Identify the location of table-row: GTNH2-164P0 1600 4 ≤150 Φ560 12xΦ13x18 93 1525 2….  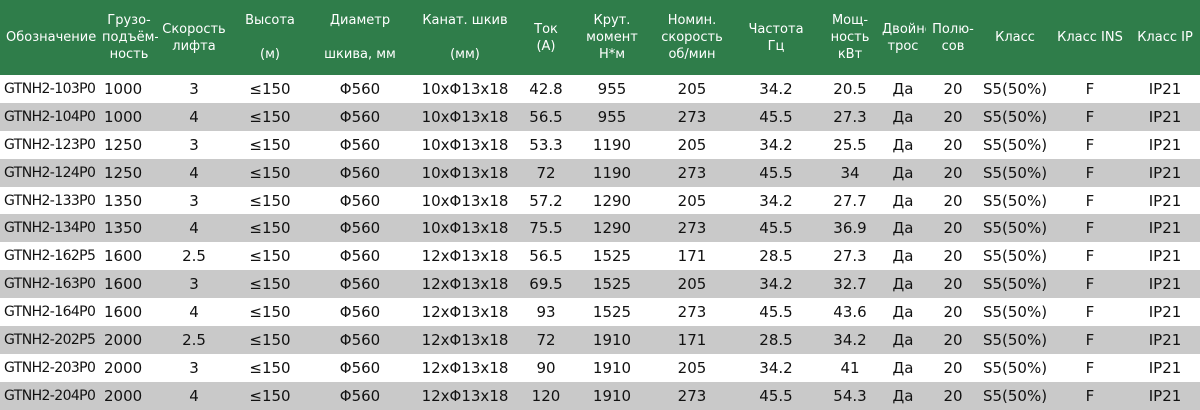
(600, 312).